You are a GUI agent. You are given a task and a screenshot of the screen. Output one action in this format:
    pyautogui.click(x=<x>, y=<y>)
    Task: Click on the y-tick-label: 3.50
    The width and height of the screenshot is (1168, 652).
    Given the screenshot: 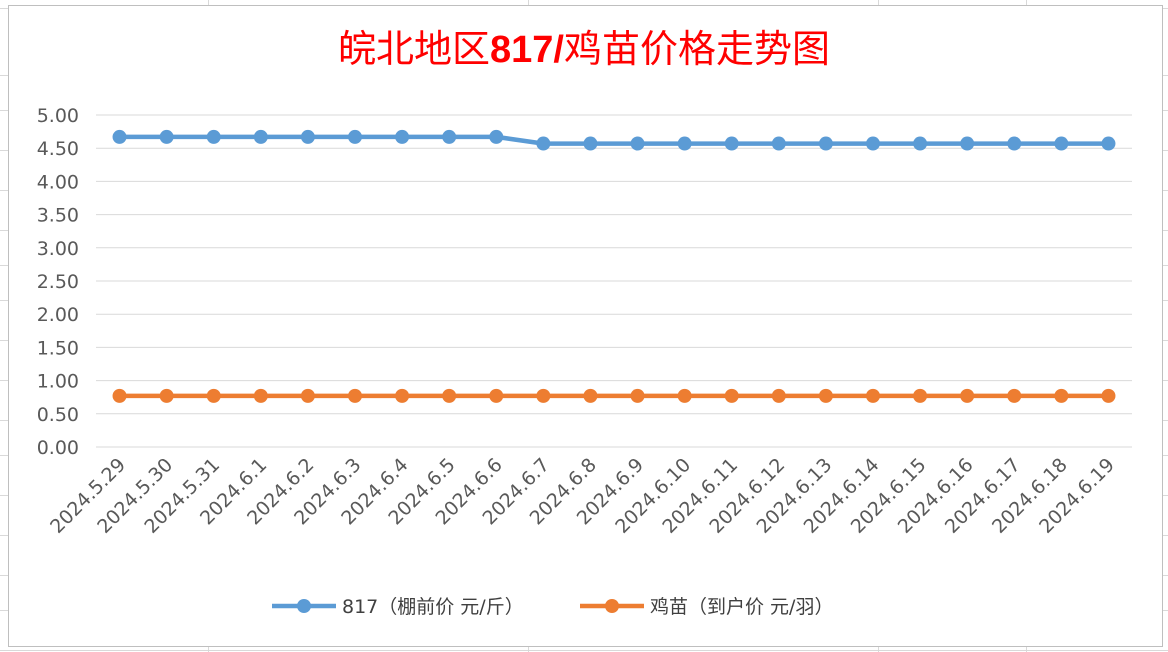 What is the action you would take?
    pyautogui.click(x=58, y=216)
    